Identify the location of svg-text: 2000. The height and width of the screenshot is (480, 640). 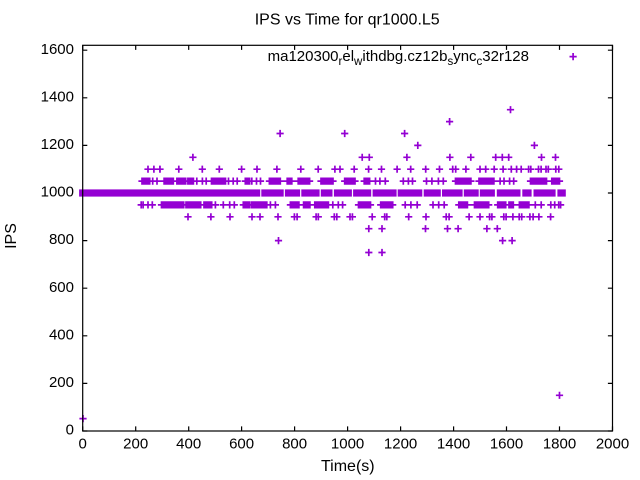
(612, 444).